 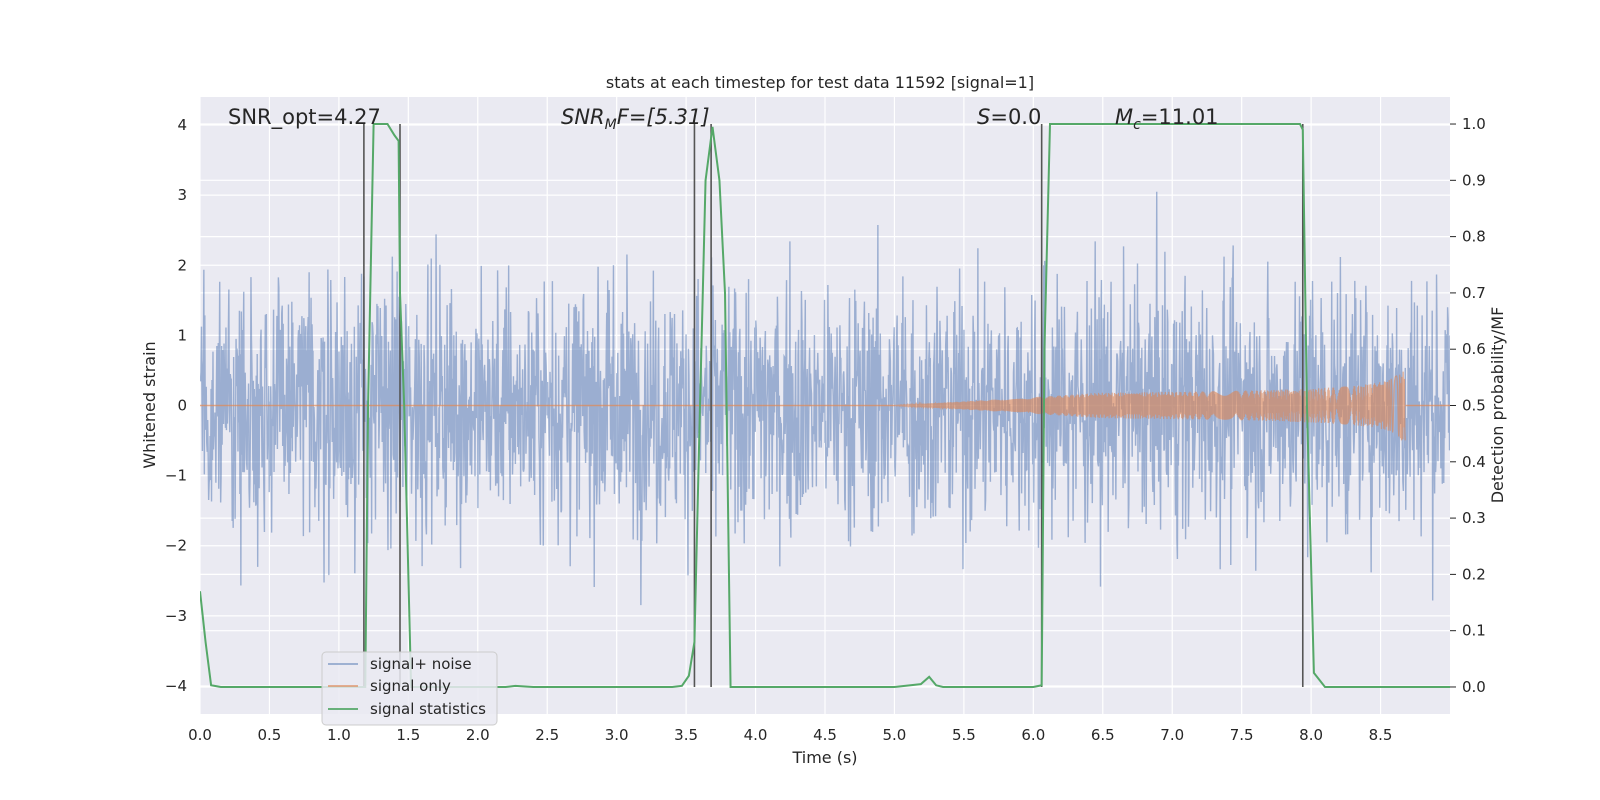 What do you see at coordinates (1474, 631) in the screenshot?
I see `right-y-tick-label: 0.1` at bounding box center [1474, 631].